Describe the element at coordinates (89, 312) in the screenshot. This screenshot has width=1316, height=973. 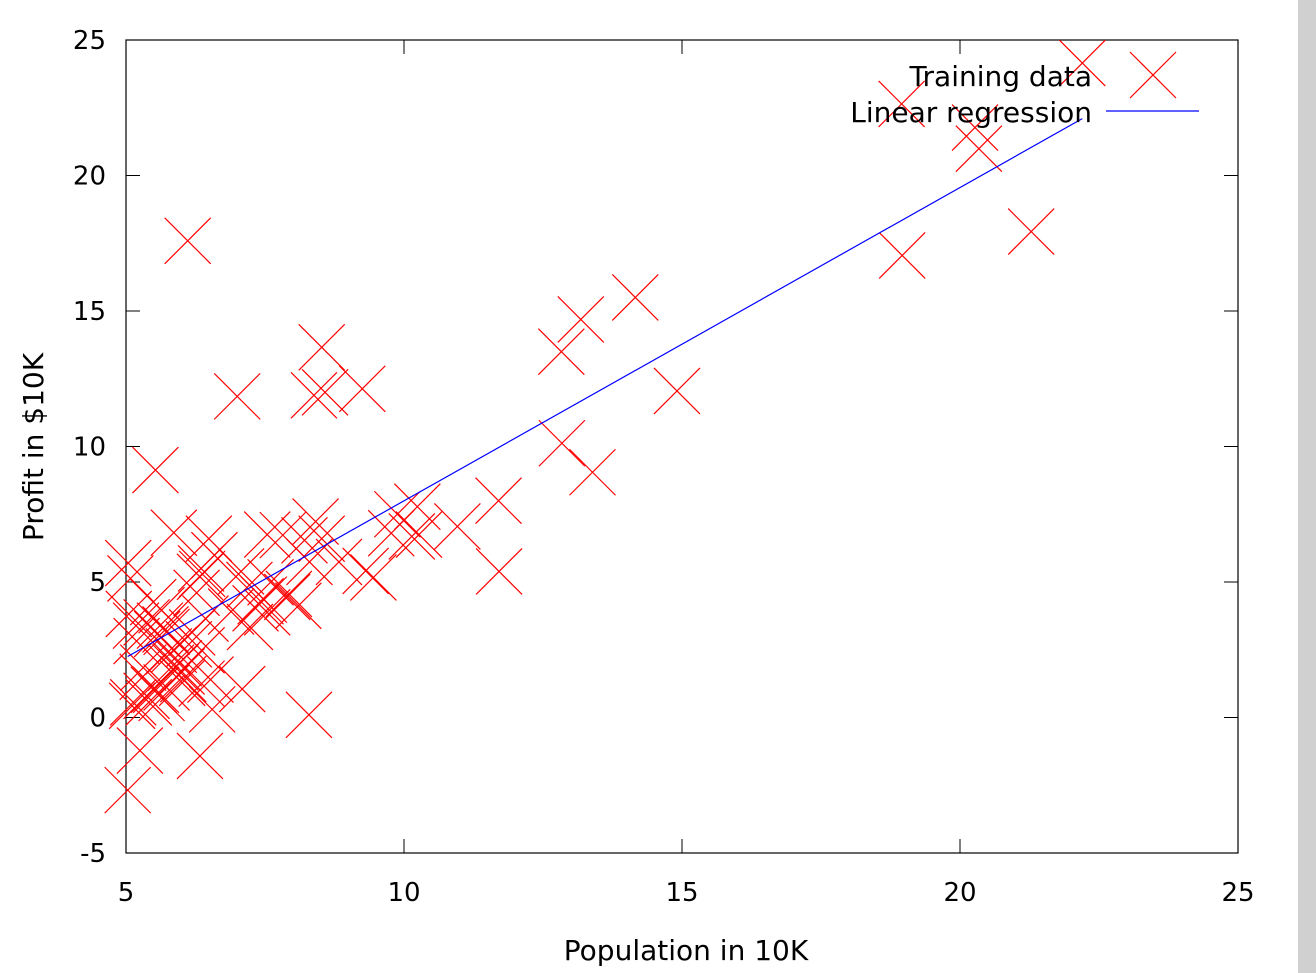
I see `y-tick-label: 15` at that location.